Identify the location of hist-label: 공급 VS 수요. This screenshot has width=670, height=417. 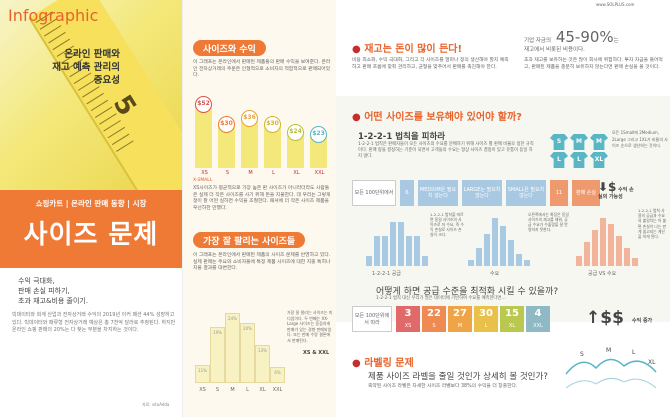
(602, 274).